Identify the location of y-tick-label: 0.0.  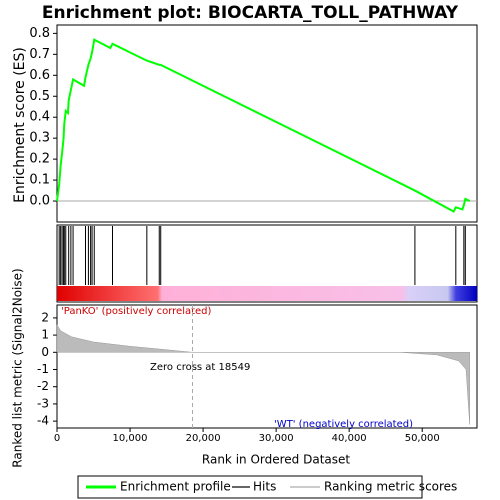
(39, 201).